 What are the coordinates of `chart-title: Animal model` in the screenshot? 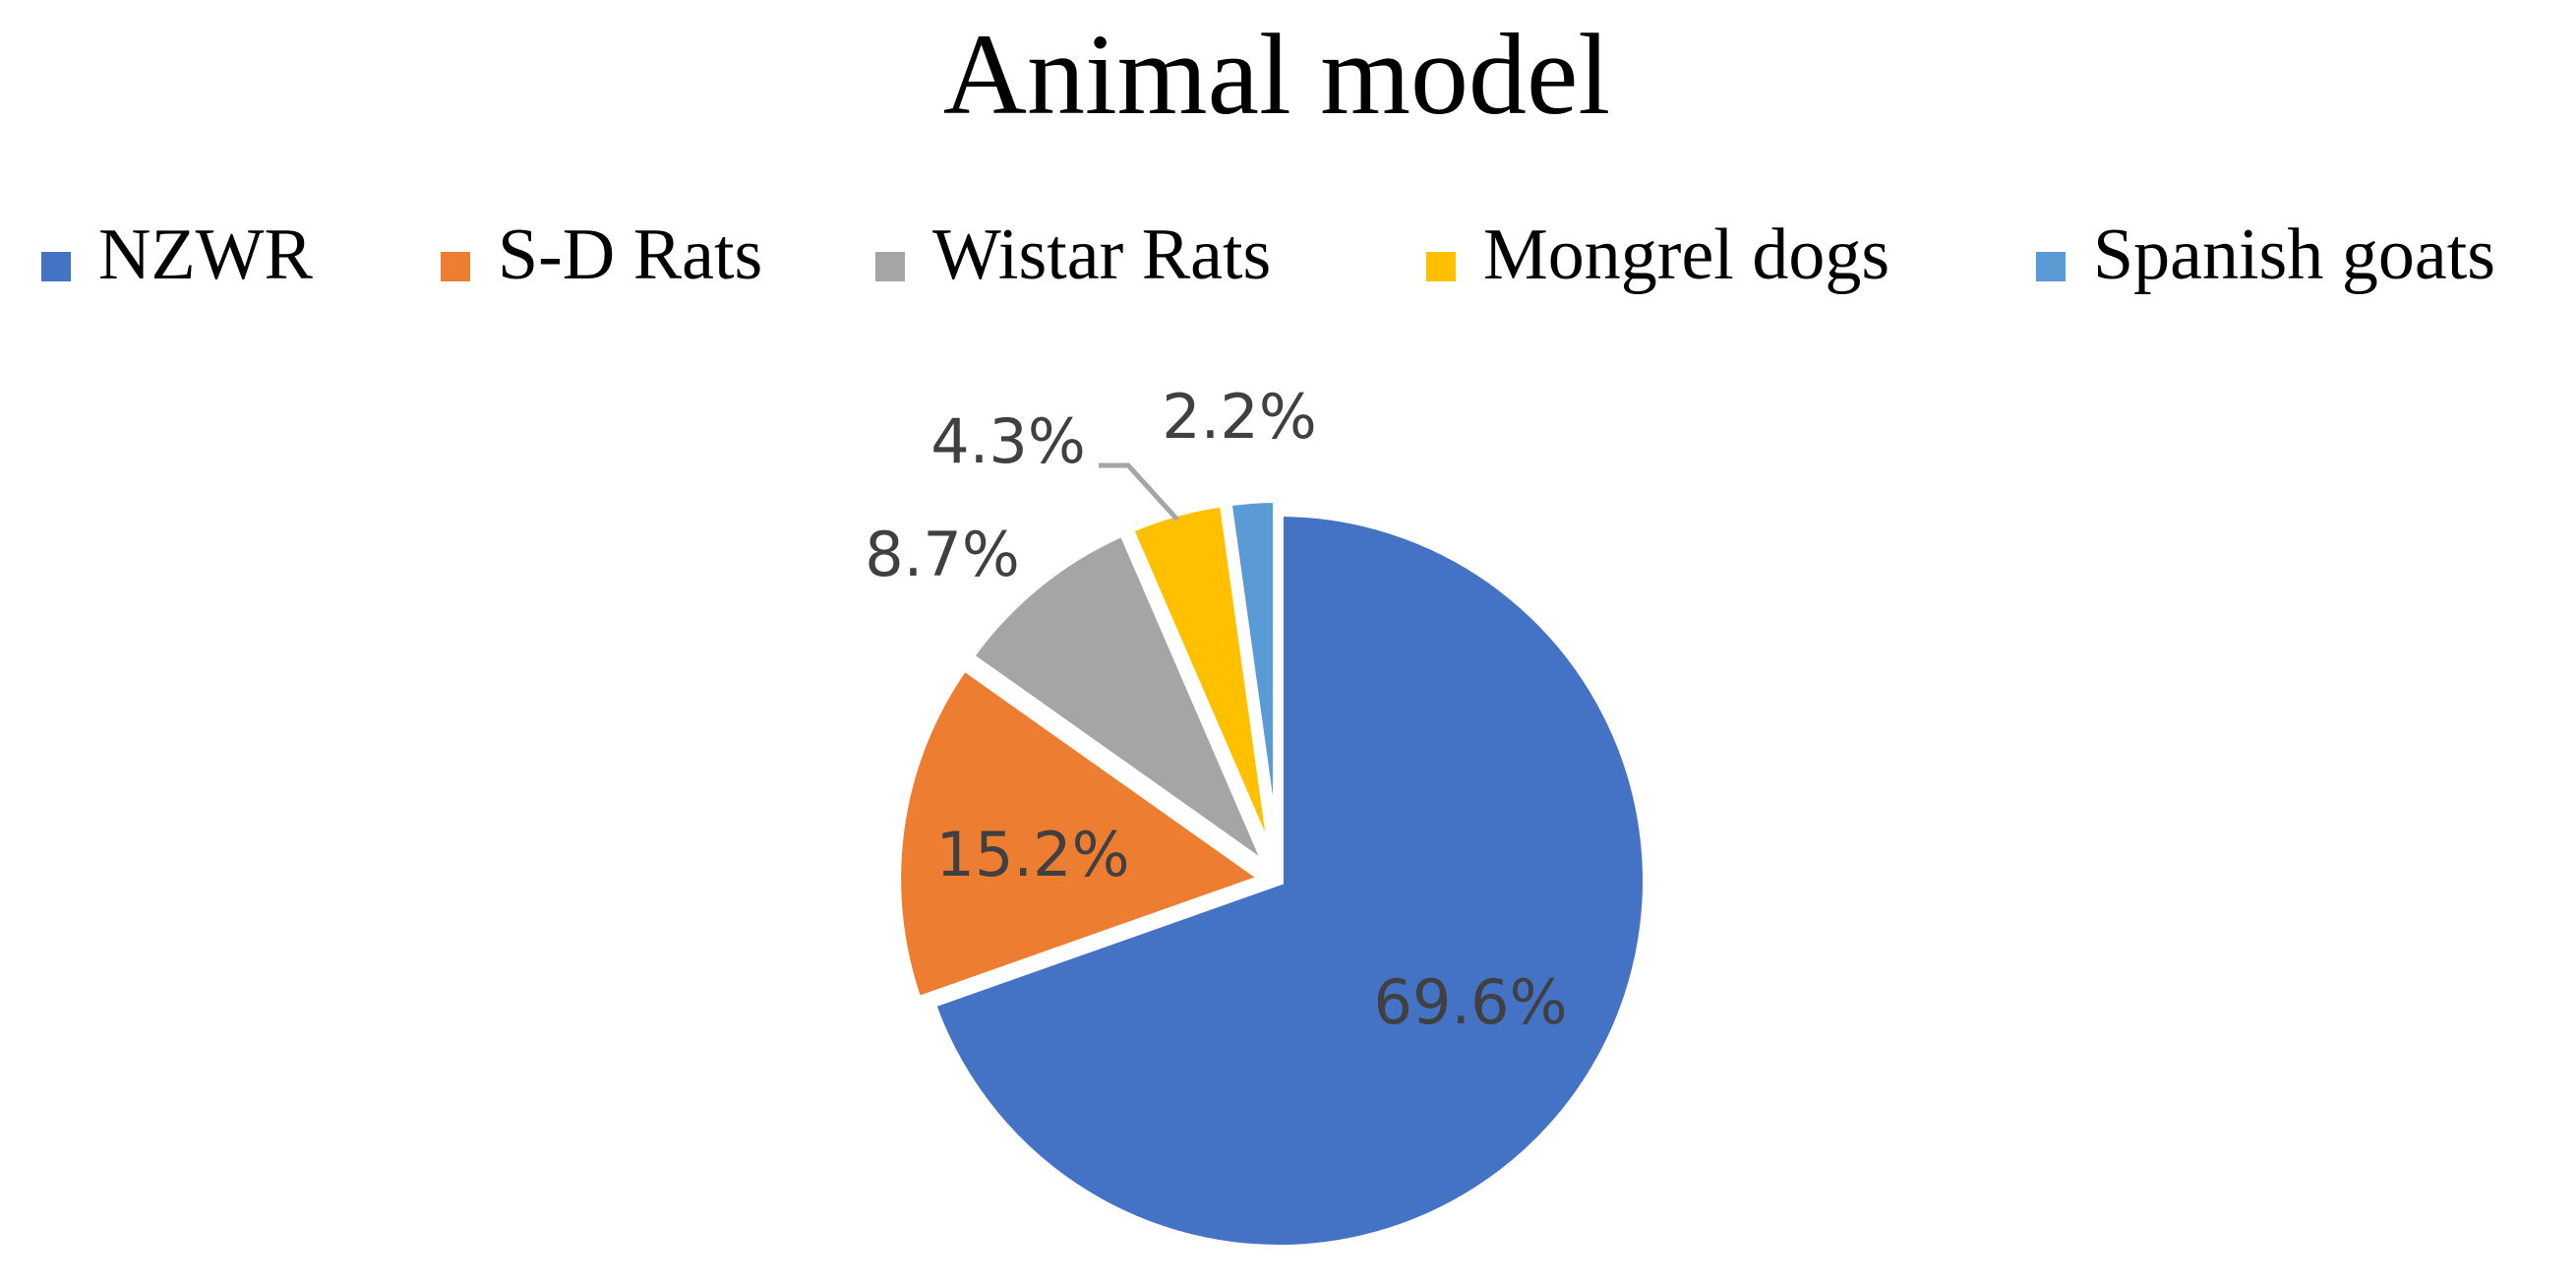 It's located at (1276, 74).